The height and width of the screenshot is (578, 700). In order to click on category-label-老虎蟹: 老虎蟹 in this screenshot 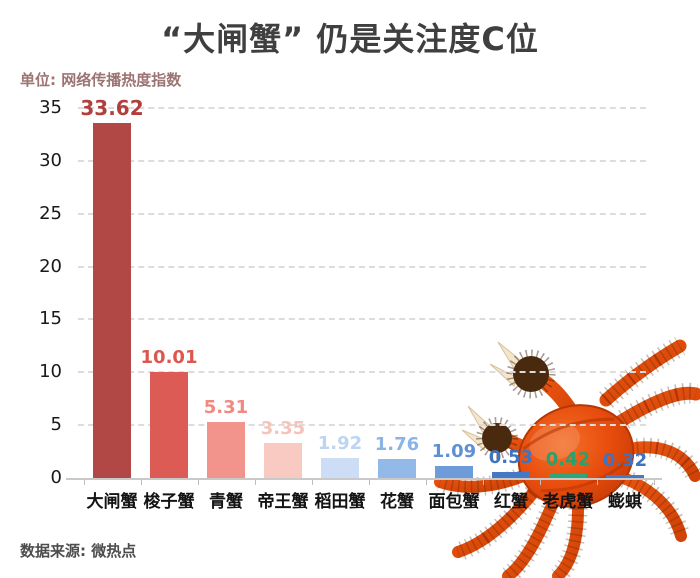, I will do `click(568, 502)`.